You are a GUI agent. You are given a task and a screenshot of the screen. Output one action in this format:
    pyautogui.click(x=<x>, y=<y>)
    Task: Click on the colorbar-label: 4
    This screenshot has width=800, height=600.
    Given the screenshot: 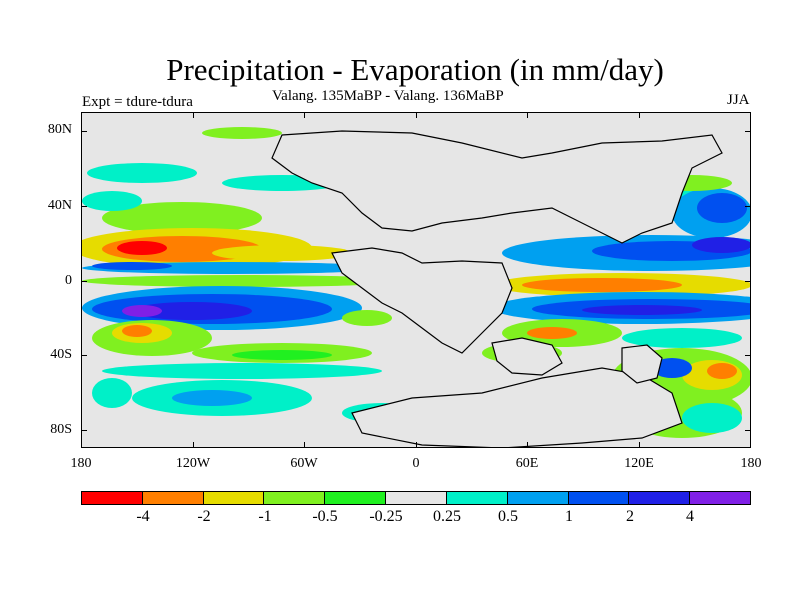 What is the action you would take?
    pyautogui.click(x=690, y=516)
    